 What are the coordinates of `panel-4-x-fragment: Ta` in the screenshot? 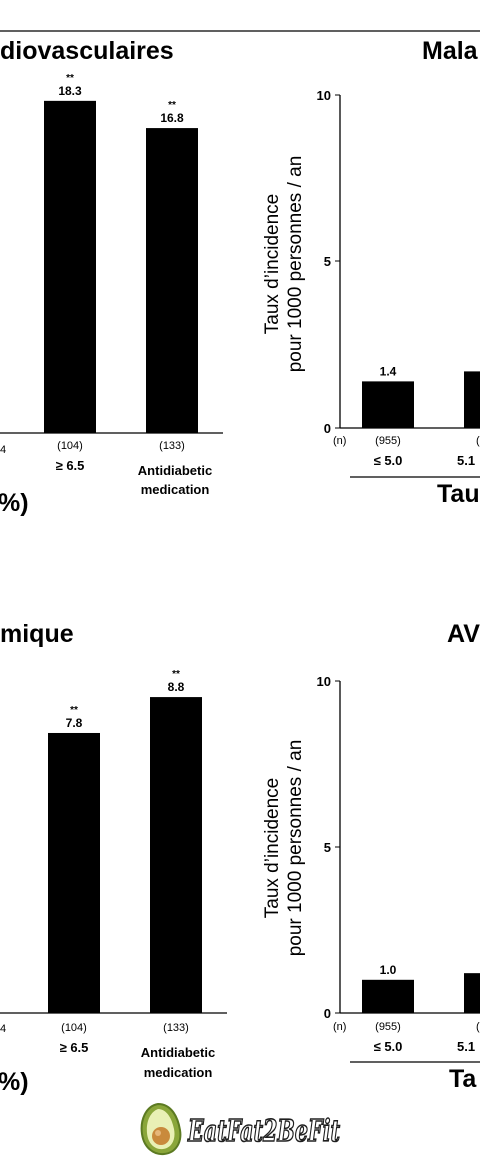 It's located at (463, 1079).